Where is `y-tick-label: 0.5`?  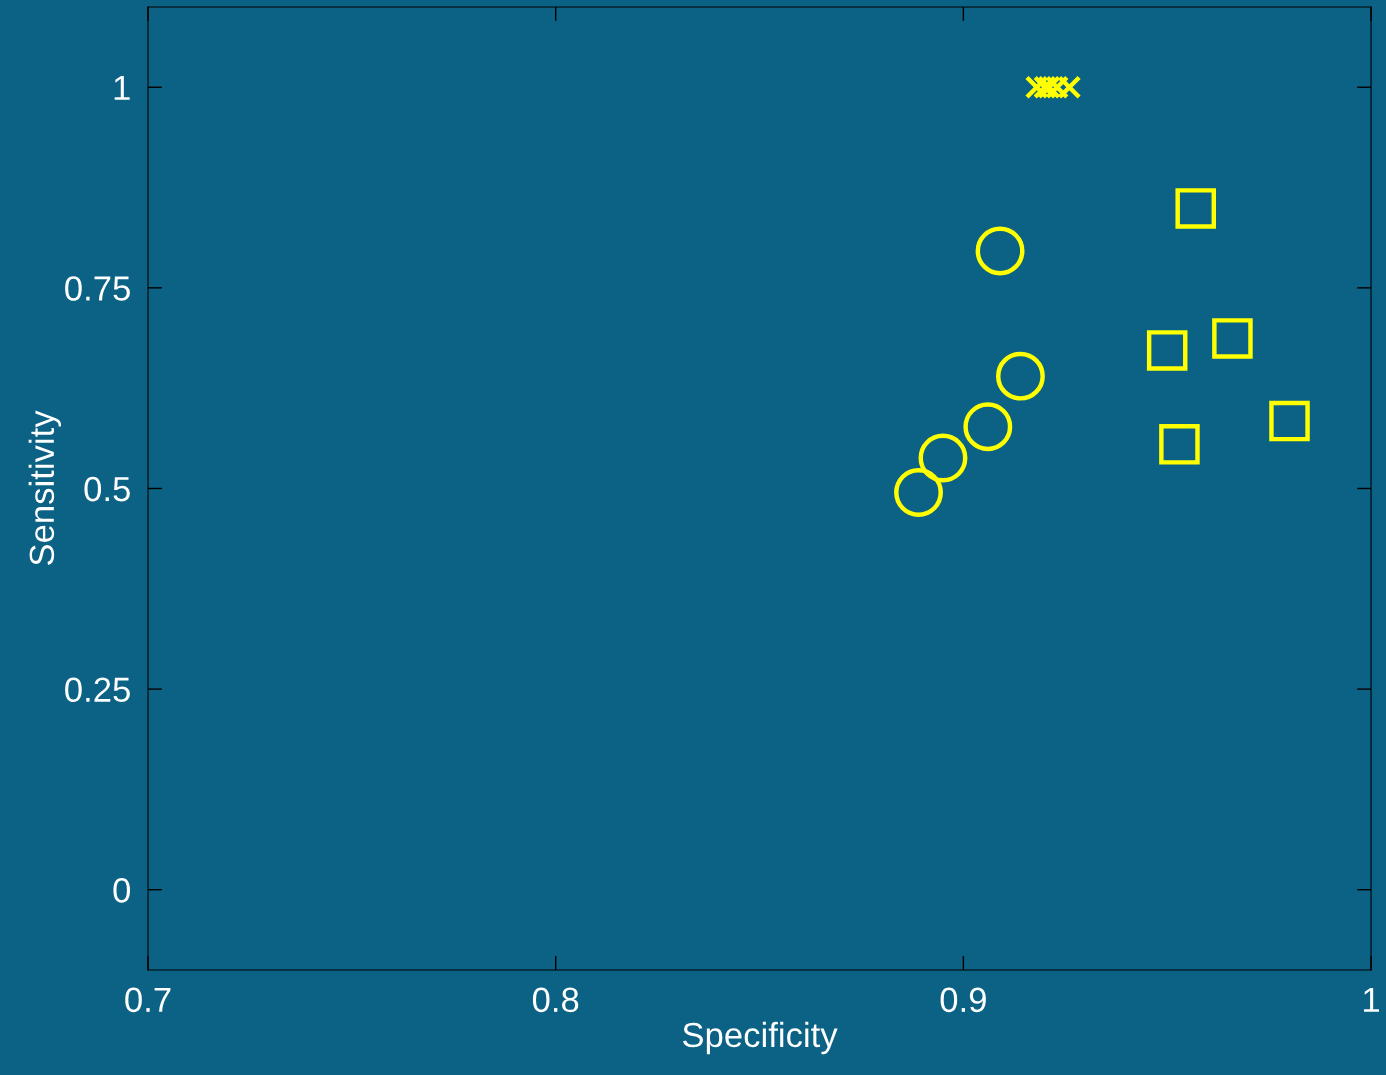 y-tick-label: 0.5 is located at coordinates (107, 489).